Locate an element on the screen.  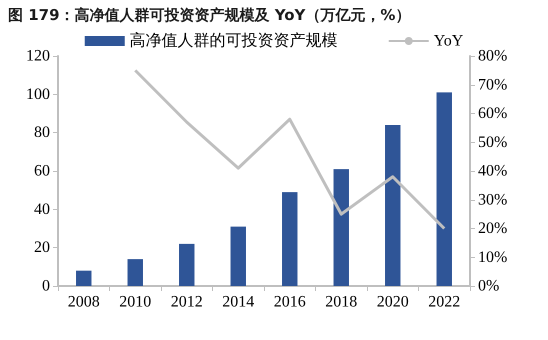
y-tick-label: 40 is located at coordinates (42, 209).